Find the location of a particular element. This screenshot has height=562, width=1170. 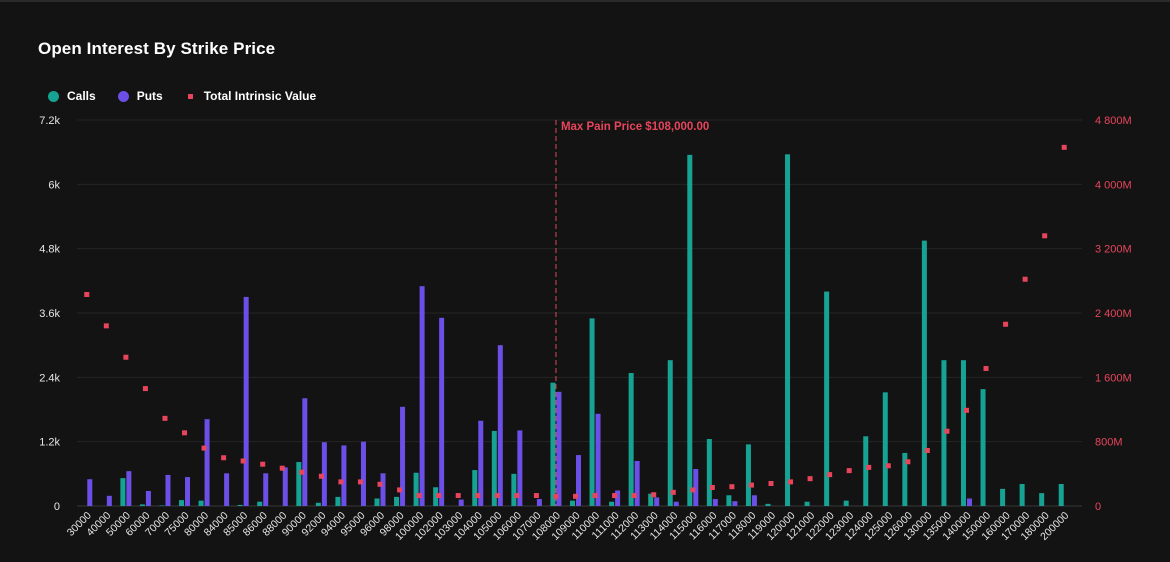

legend-item-calls: Calls is located at coordinates (72, 96).